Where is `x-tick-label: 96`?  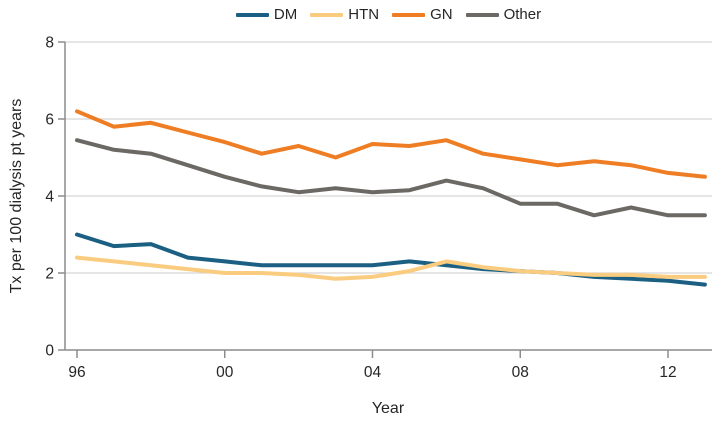 x-tick-label: 96 is located at coordinates (76, 372).